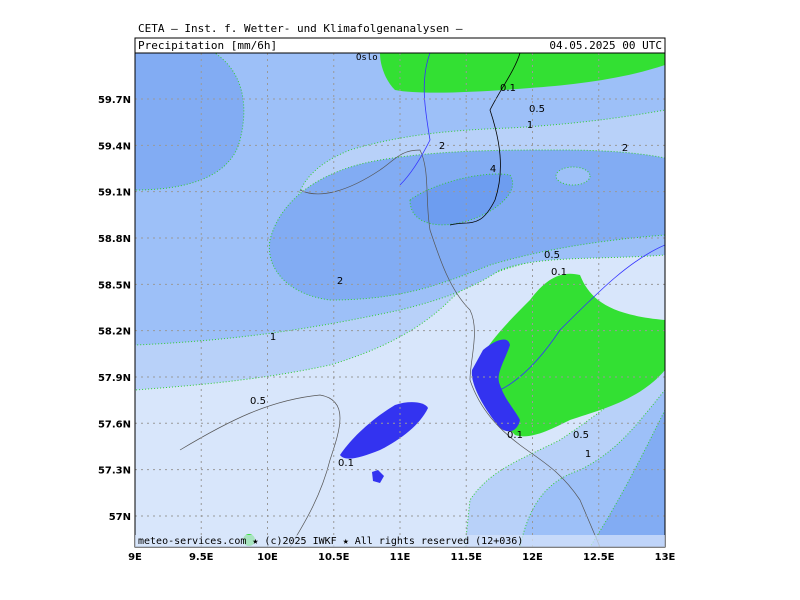  Describe the element at coordinates (114, 100) in the screenshot. I see `y-axis-label: 59.7N` at that location.